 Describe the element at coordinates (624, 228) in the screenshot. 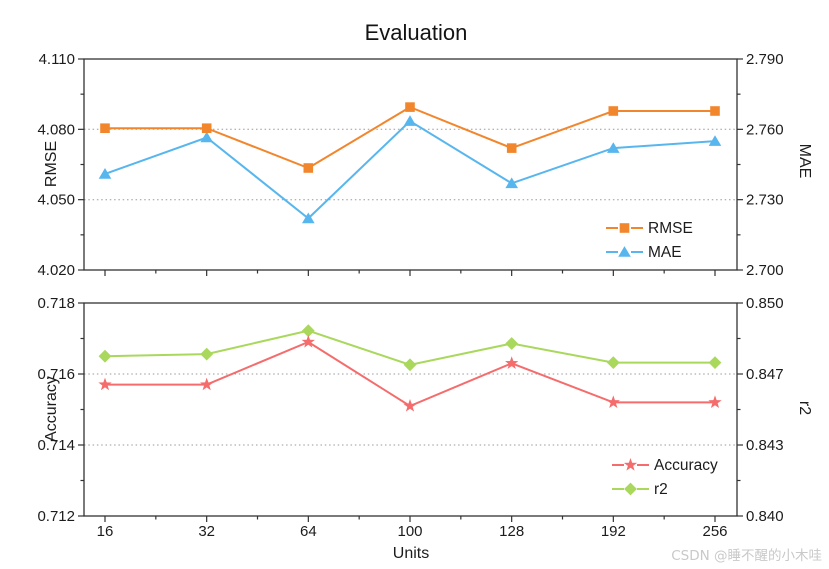

I see `legend-marker-RMSE` at that location.